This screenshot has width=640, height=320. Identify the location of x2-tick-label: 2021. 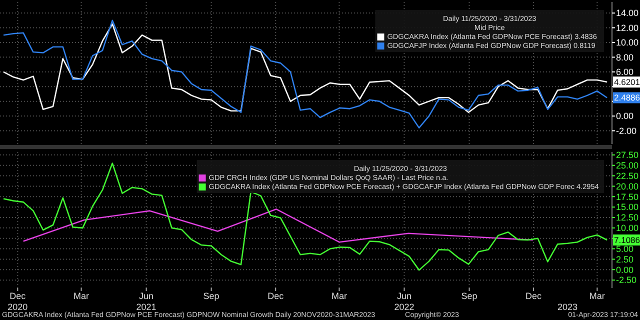
(146, 307).